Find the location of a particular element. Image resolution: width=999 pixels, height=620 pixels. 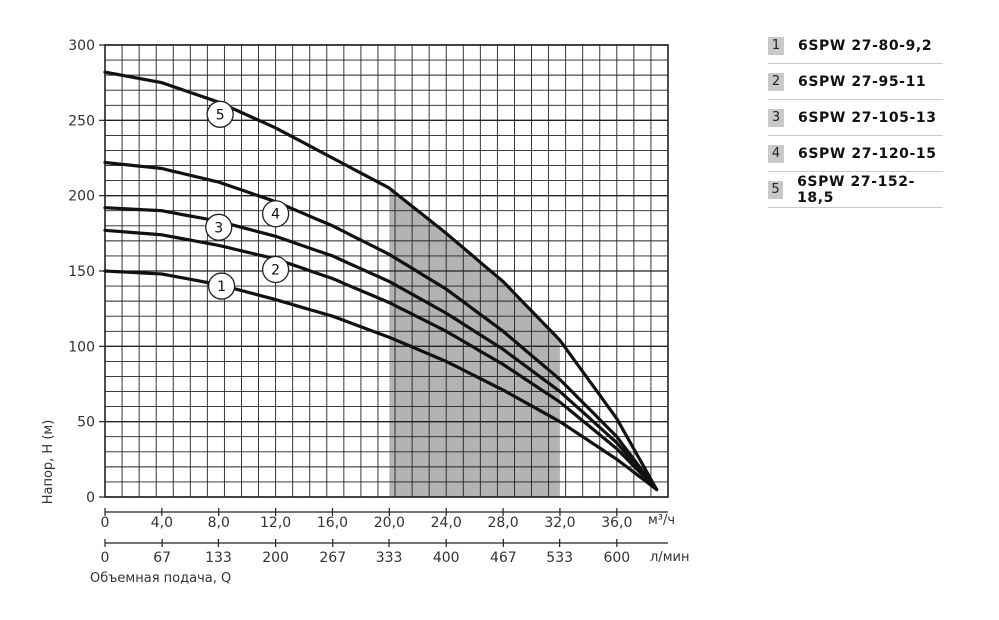

x2-tick-label: 533 is located at coordinates (559, 558).